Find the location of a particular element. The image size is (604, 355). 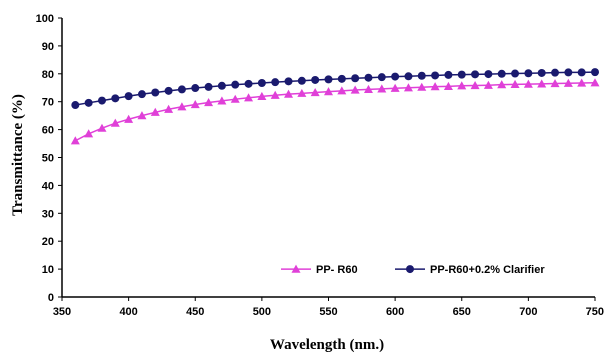

legend: PP- R60 PP-R60+0.2% Clarifier is located at coordinates (413, 270).